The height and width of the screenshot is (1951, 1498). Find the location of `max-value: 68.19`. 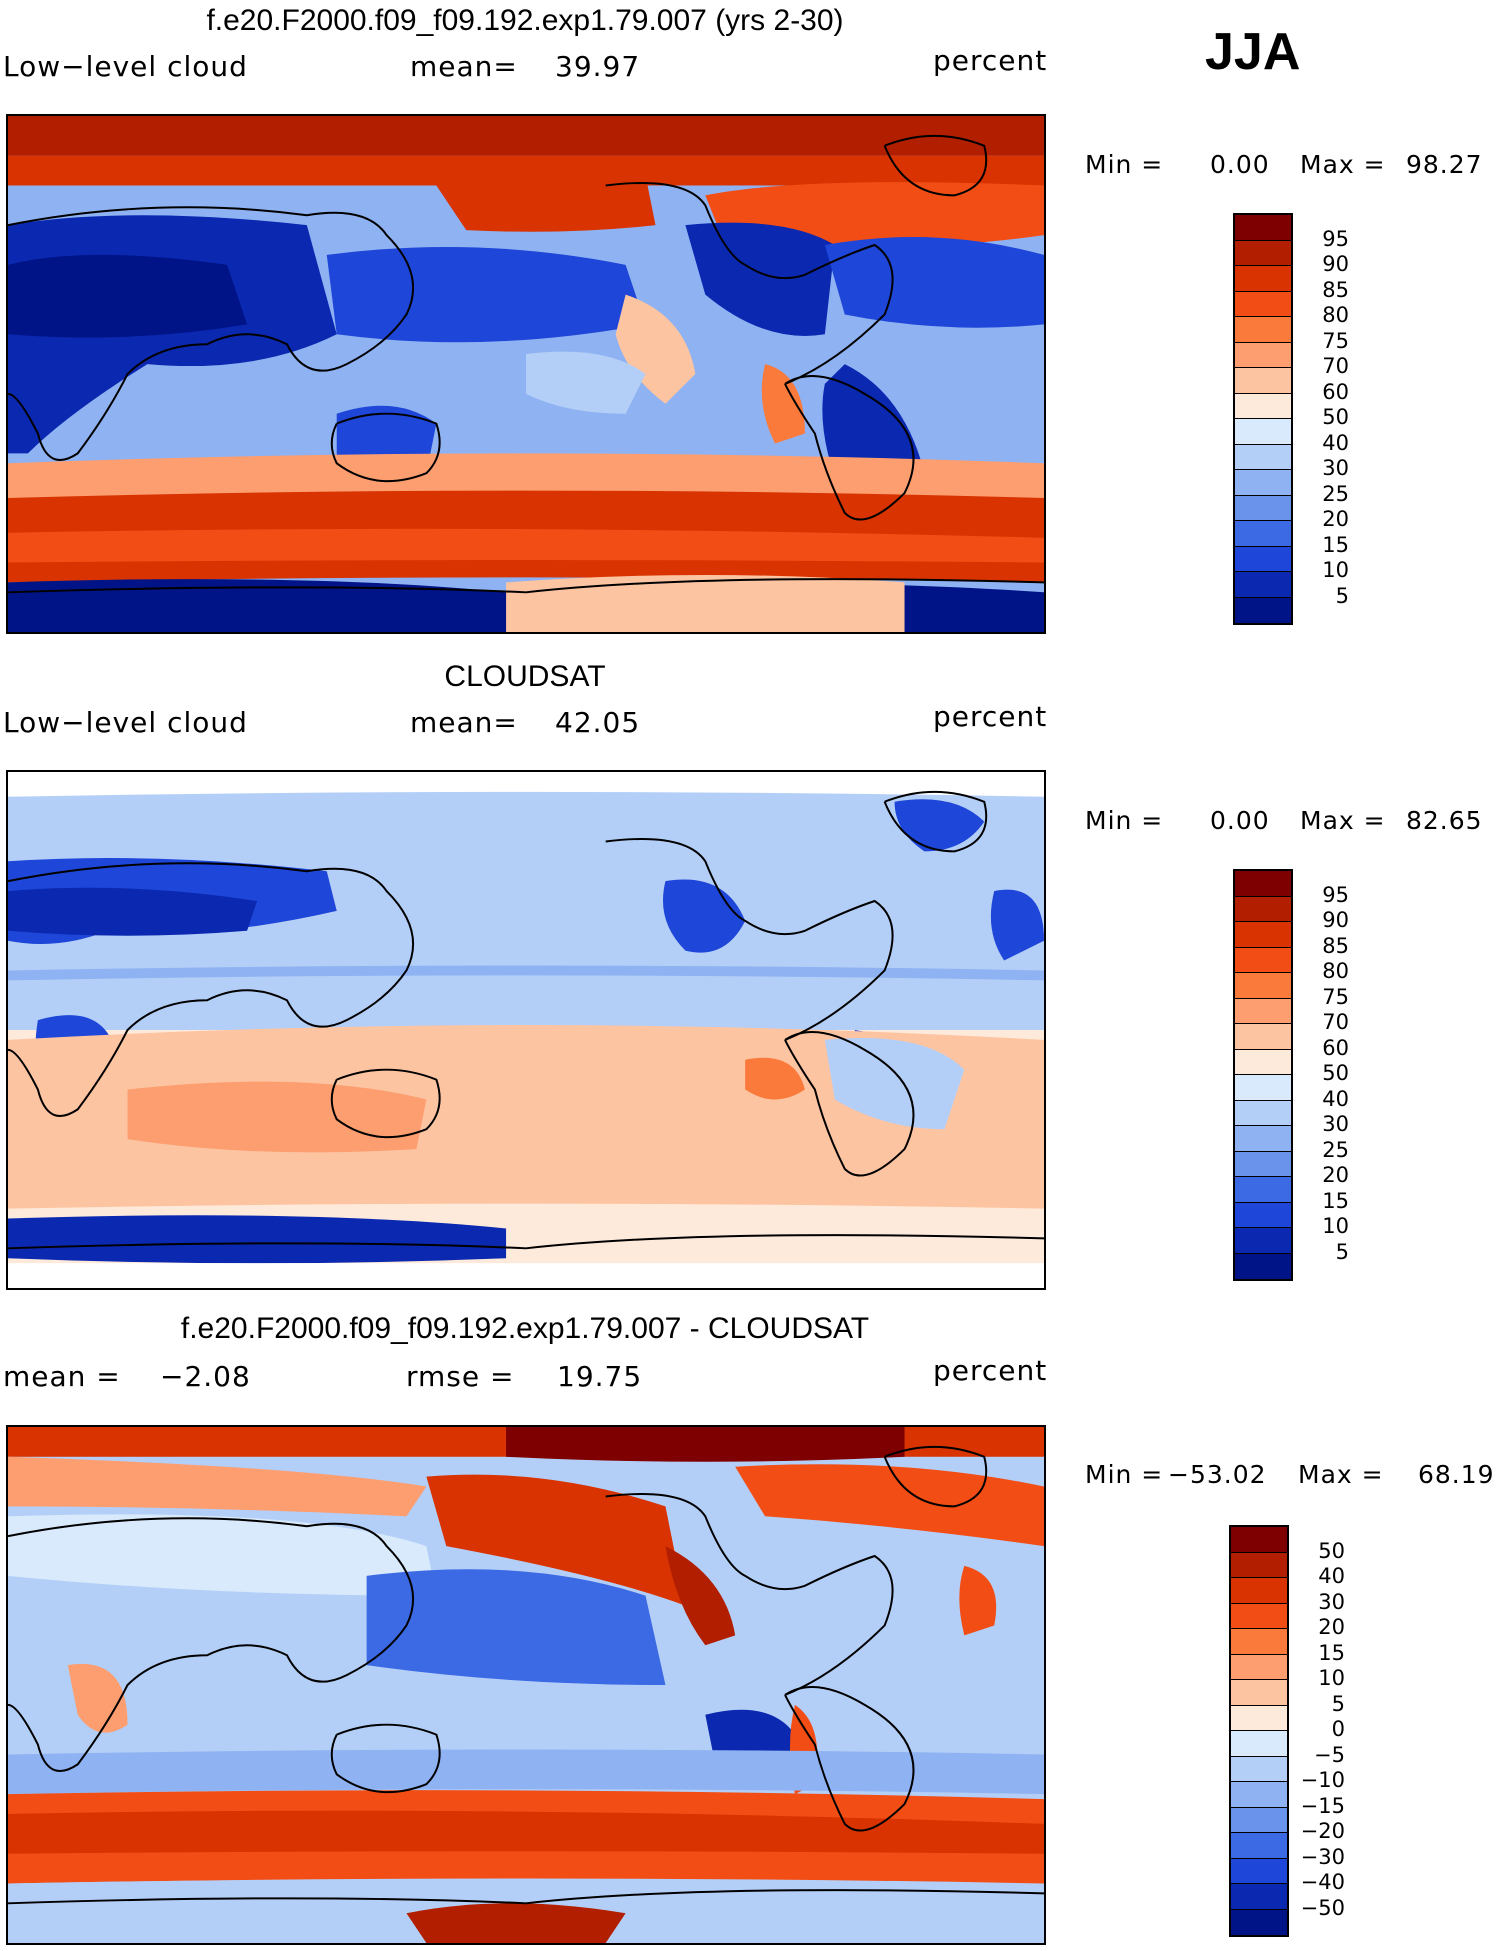

max-value: 68.19 is located at coordinates (1456, 1474).